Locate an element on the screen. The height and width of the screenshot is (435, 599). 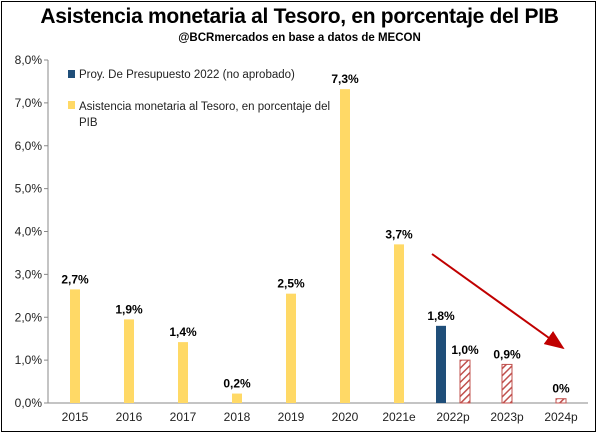
chart-subtitle: @BCRmercados en base a datos de MECON is located at coordinates (299, 38).